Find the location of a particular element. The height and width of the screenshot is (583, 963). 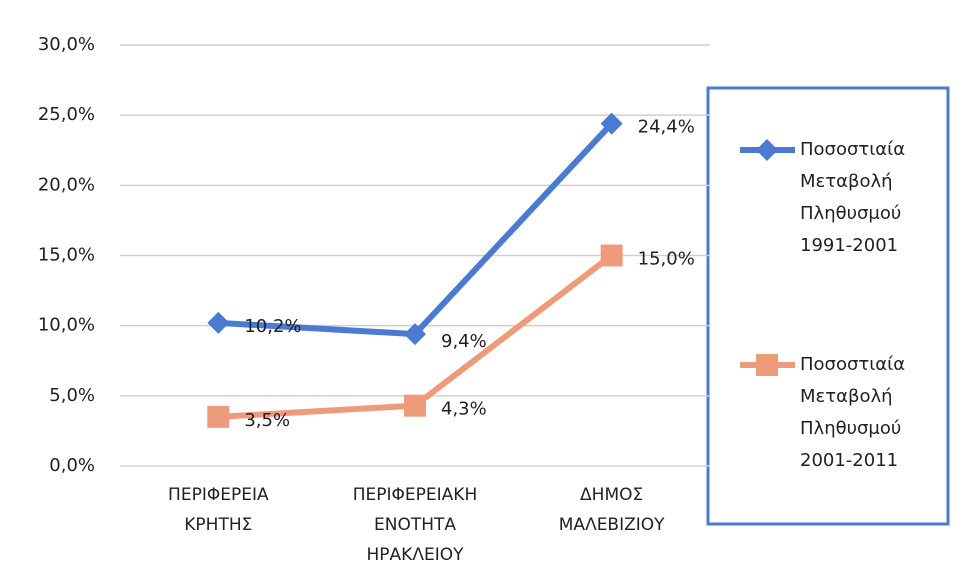

y-tick-label: 15,0% is located at coordinates (66, 255).